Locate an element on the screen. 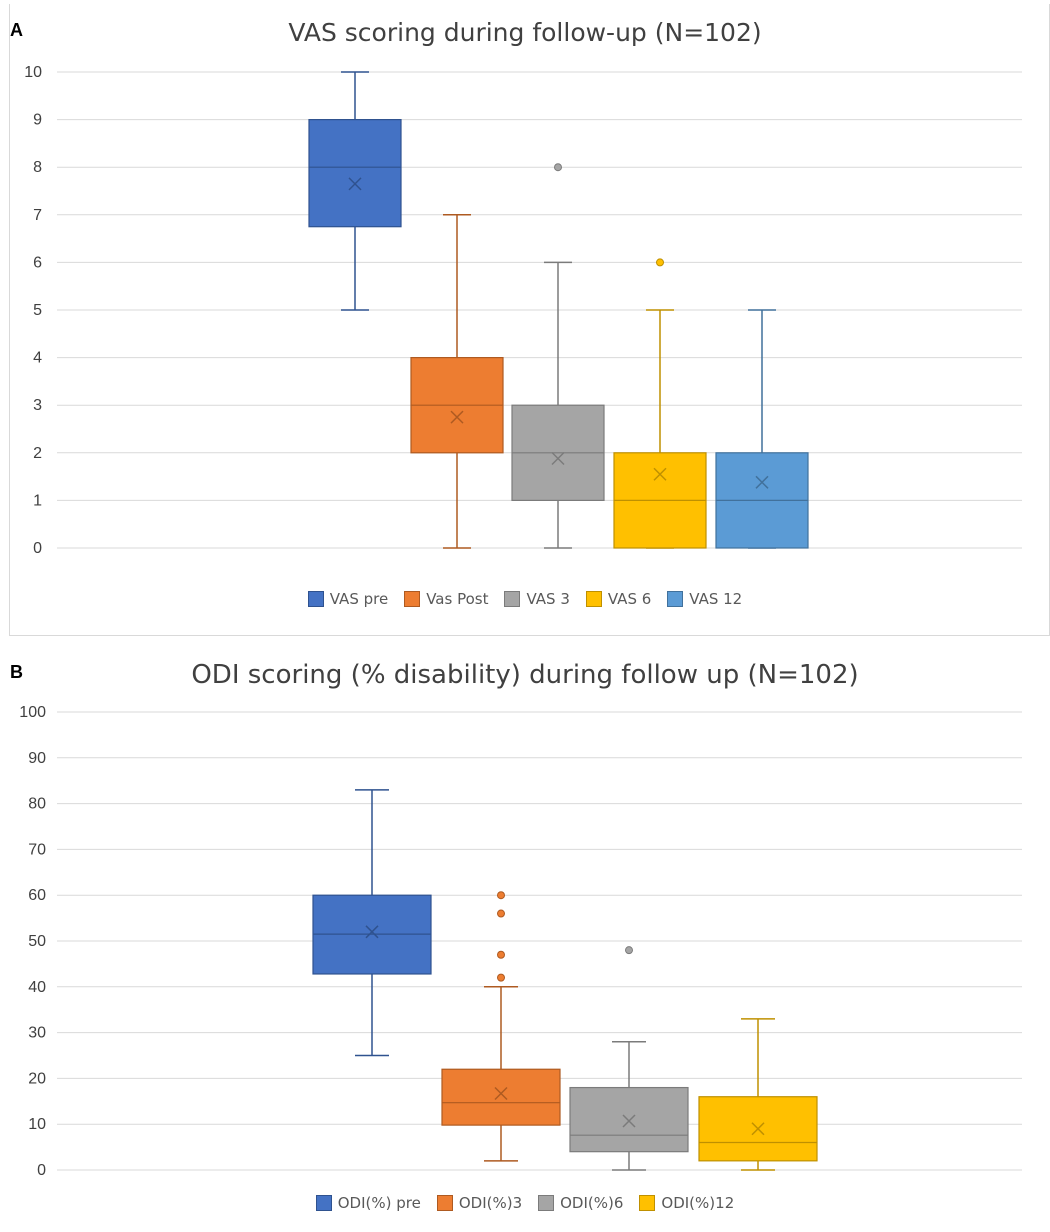  legend-item: Vas Post is located at coordinates (446, 599).